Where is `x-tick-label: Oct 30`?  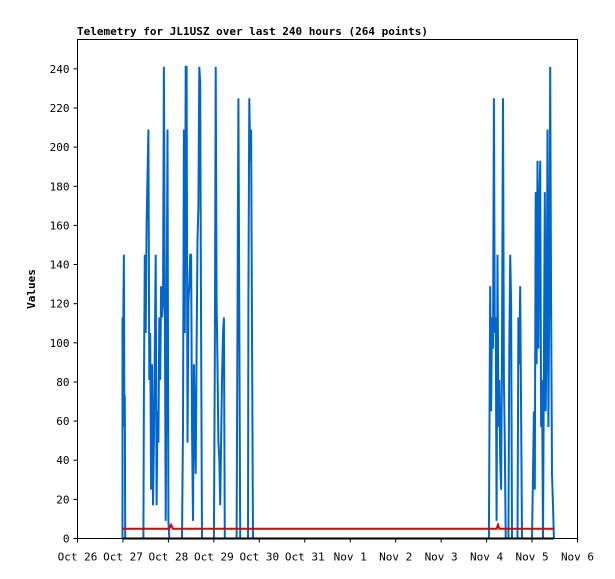
x-tick-label: Oct 30 is located at coordinates (259, 557).